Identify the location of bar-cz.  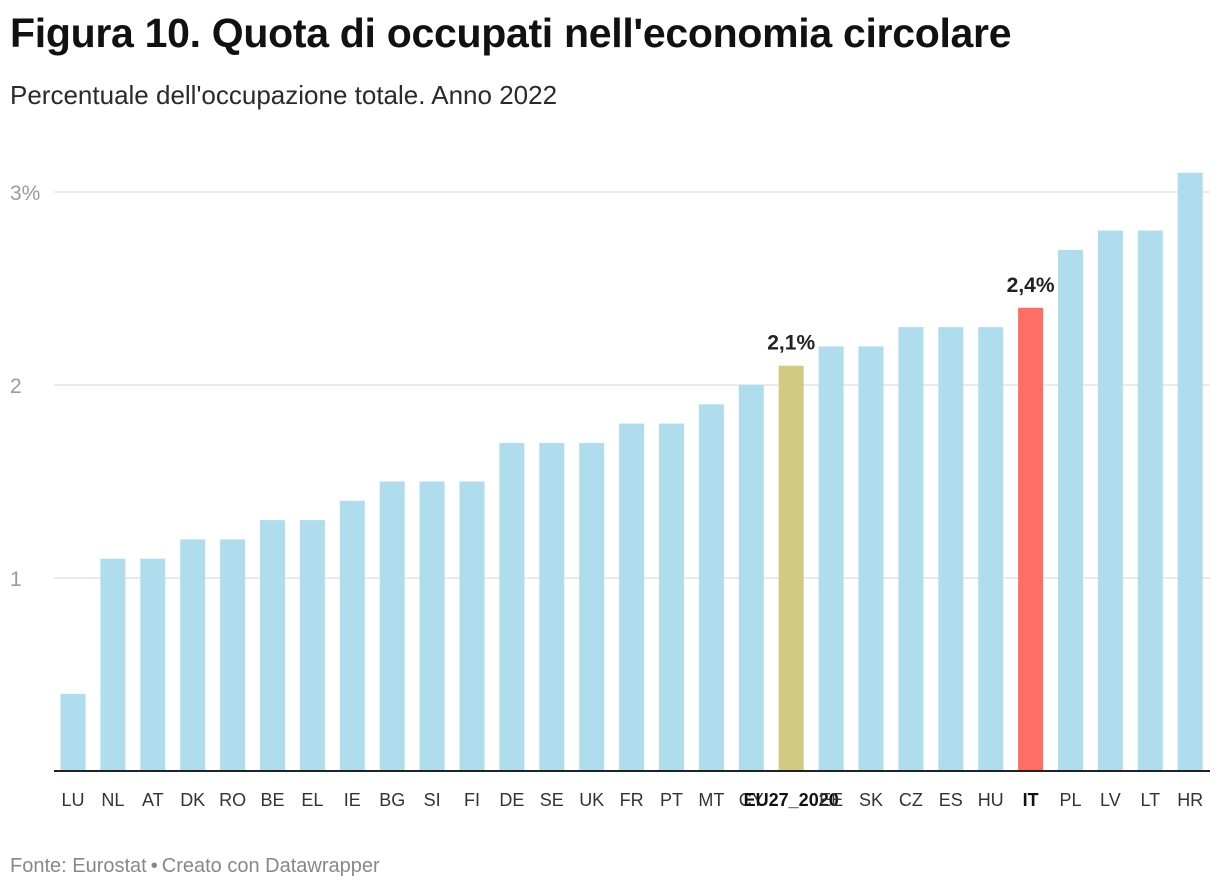
(911, 549).